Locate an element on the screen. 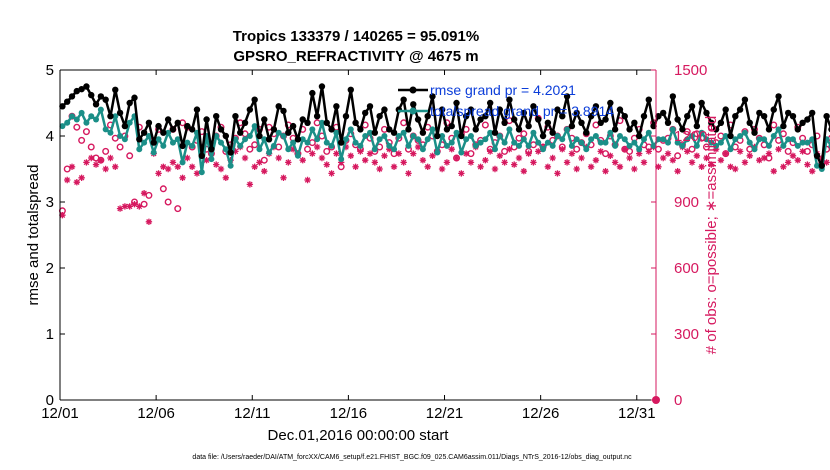  legend-label-rmse: rmse grand pr = 4.2021 is located at coordinates (503, 90).